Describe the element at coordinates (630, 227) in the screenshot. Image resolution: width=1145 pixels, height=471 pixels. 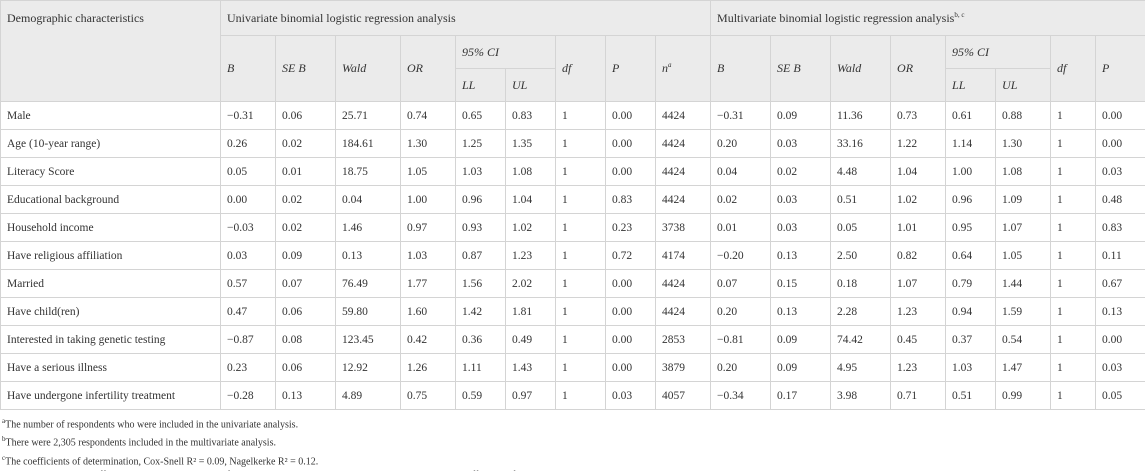
I see `cell: 0.23` at that location.